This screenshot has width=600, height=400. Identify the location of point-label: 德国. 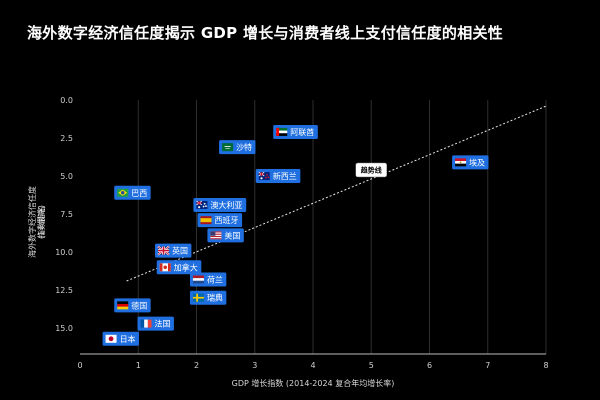
(139, 305).